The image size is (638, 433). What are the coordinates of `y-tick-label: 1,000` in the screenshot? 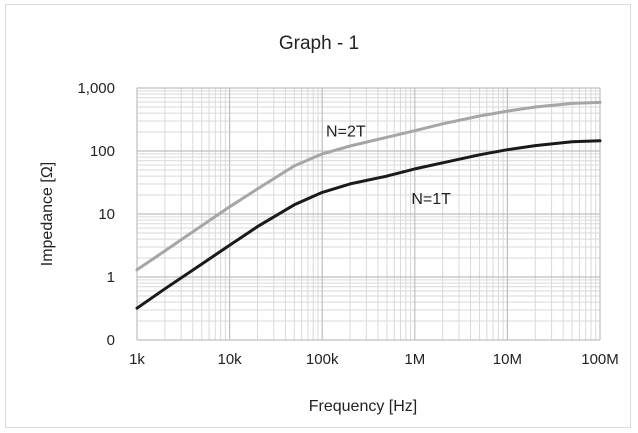 It's located at (96, 88).